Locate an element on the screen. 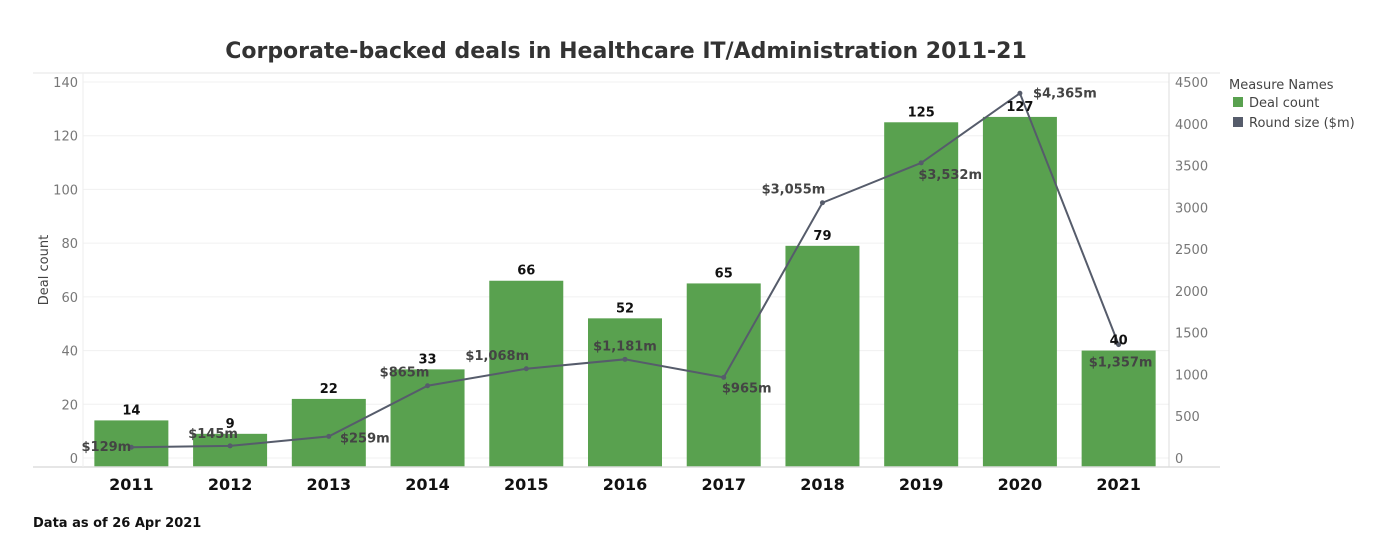  right-tick-label: 4000 is located at coordinates (1191, 125).